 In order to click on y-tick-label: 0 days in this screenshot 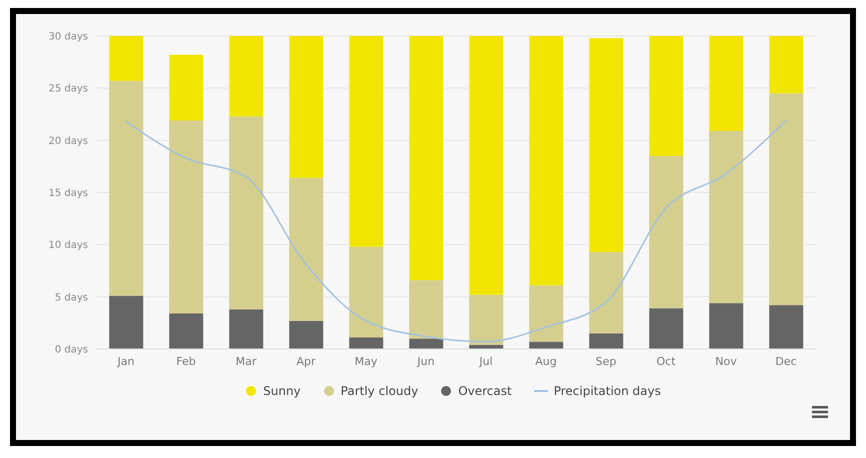, I will do `click(71, 350)`.